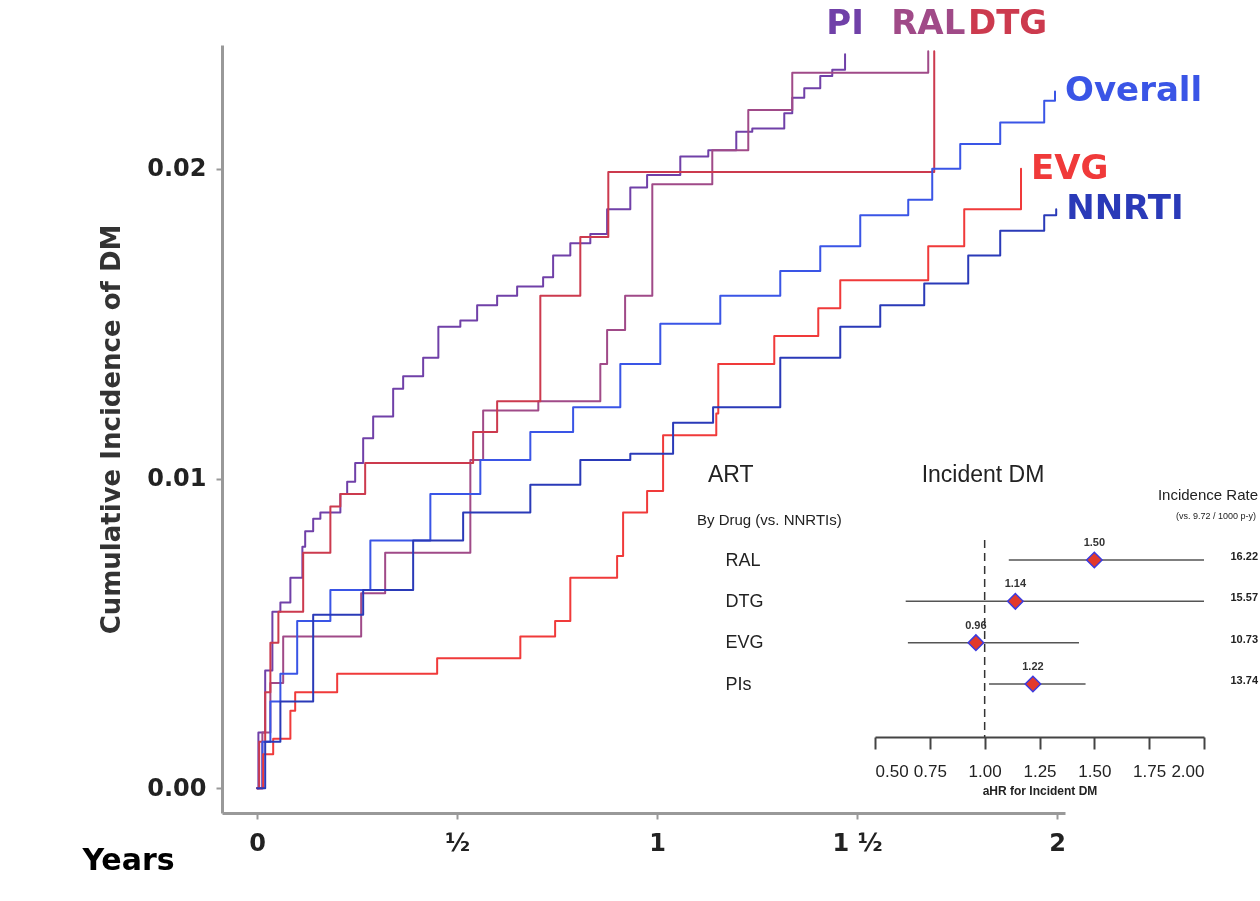  I want to click on series-label: NNRTI, so click(1125, 207).